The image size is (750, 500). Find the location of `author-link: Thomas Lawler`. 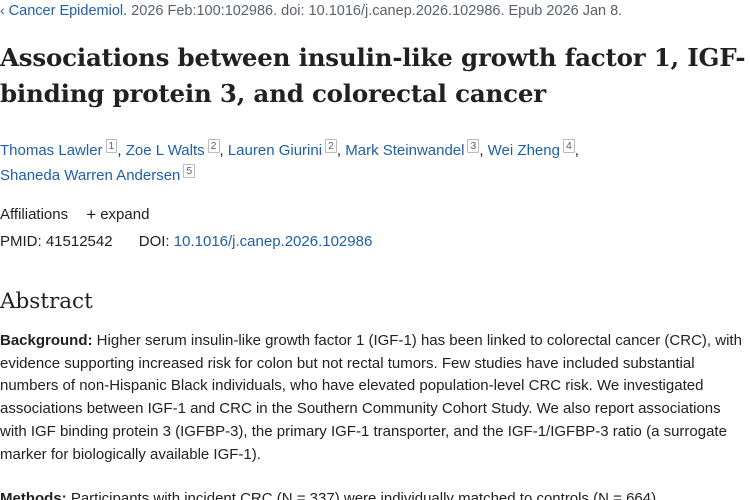

author-link: Thomas Lawler is located at coordinates (51, 150).